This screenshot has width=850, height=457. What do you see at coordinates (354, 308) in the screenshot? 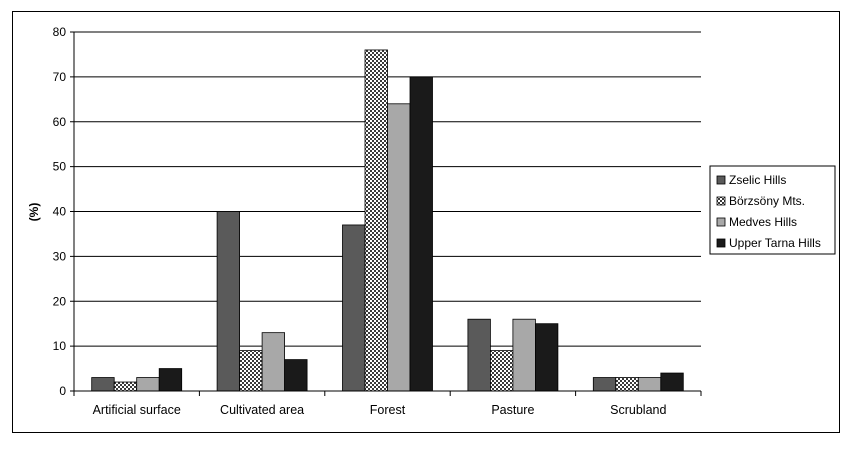
I see `bar-zselic-hills-forest` at bounding box center [354, 308].